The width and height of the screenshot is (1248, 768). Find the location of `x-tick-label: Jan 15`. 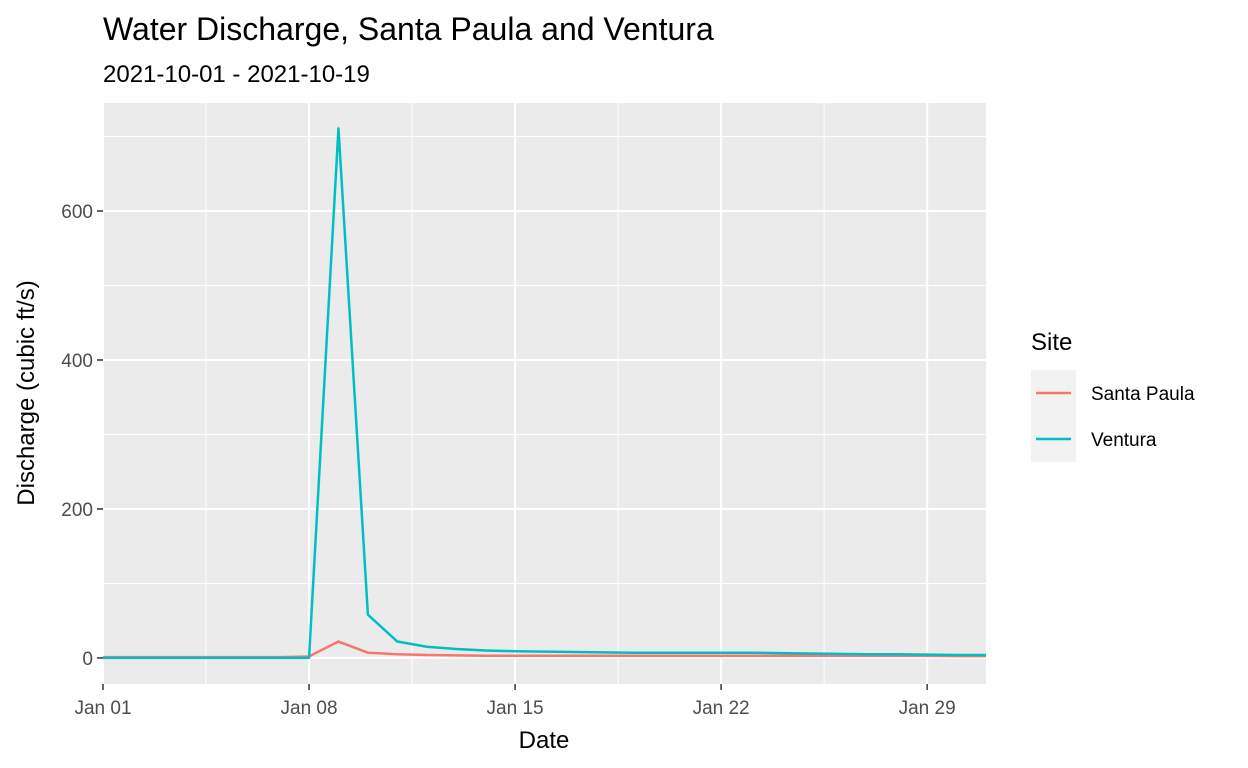

x-tick-label: Jan 15 is located at coordinates (515, 708).